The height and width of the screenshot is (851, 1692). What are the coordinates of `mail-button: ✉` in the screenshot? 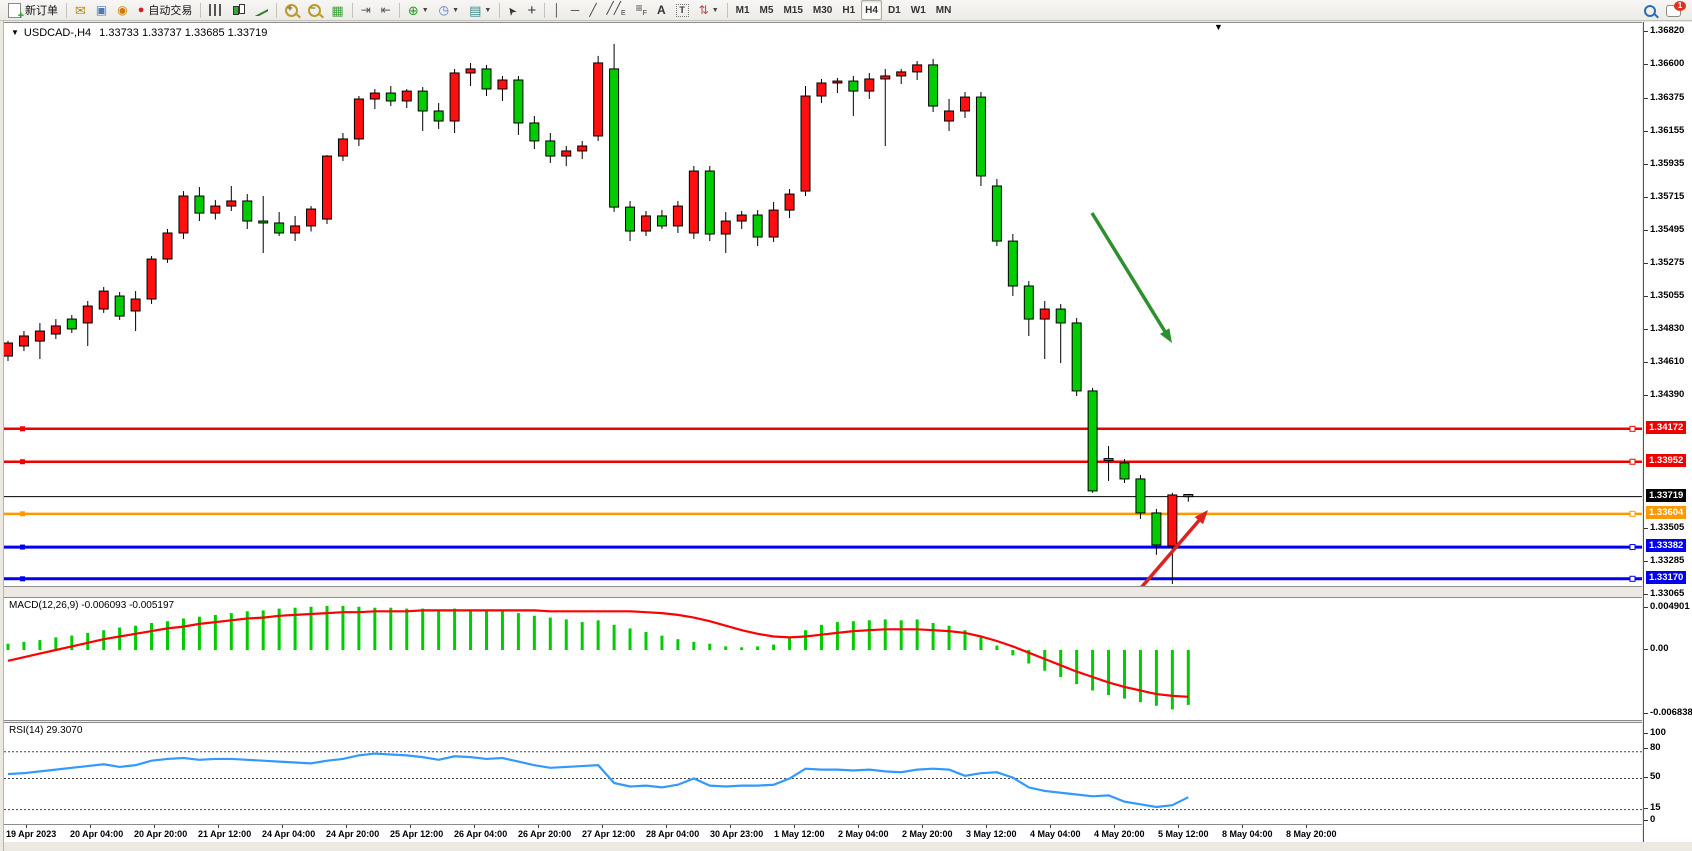 It's located at (80, 10).